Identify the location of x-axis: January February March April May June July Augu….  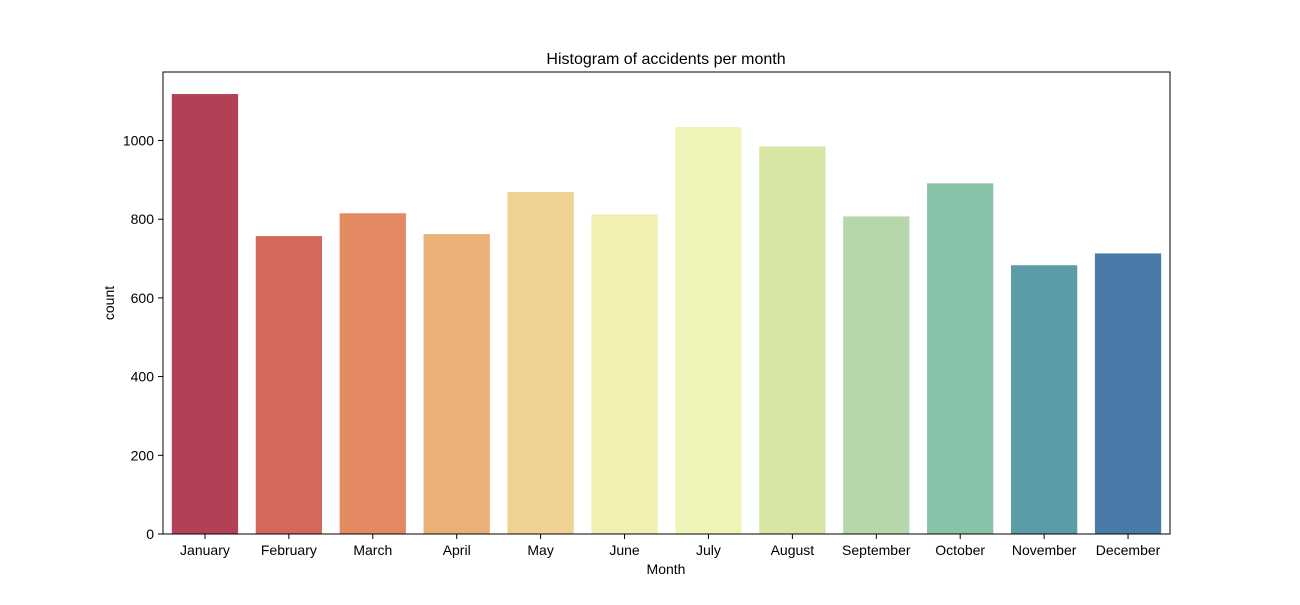
(670, 546).